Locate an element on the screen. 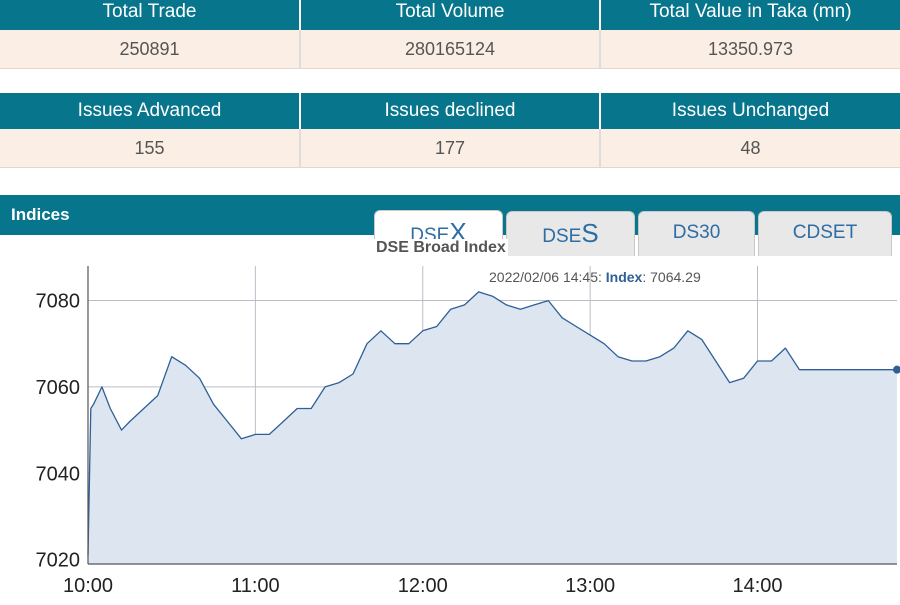 The height and width of the screenshot is (605, 900). y-tick-label: 7040 is located at coordinates (58, 474).